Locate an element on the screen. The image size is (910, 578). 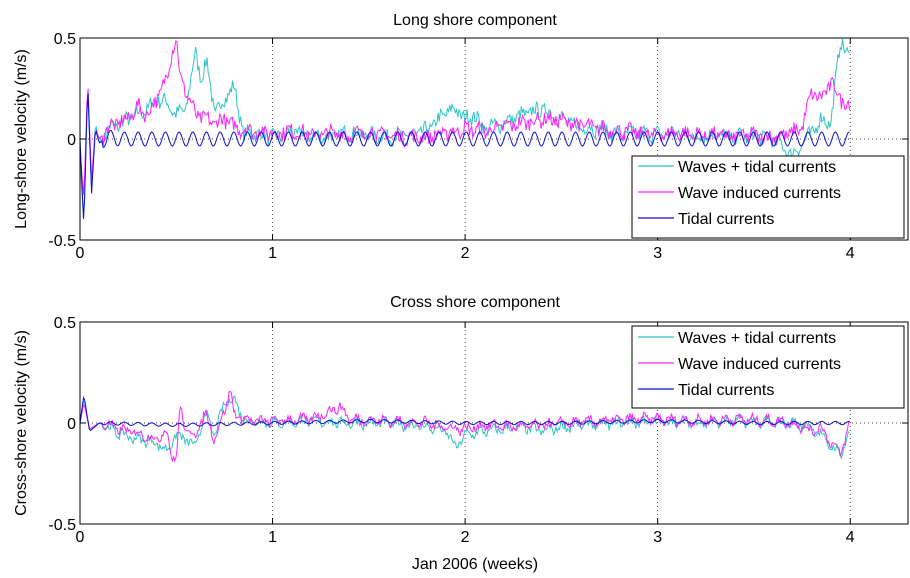
long-shore-ylabel: Long-shore velocity (m/s) is located at coordinates (21, 139).